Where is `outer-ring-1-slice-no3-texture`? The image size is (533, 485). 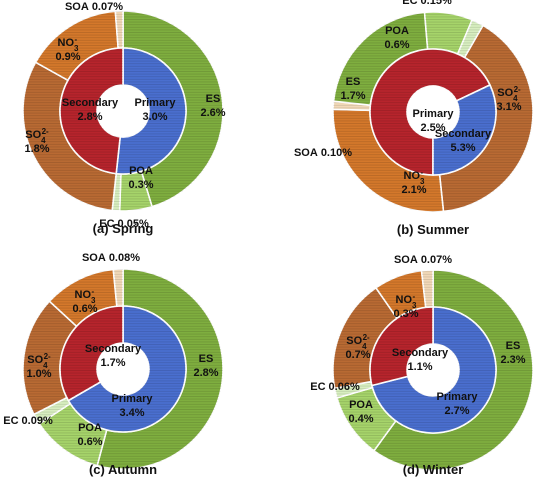
outer-ring-1-slice-no3-texture is located at coordinates (77, 46).